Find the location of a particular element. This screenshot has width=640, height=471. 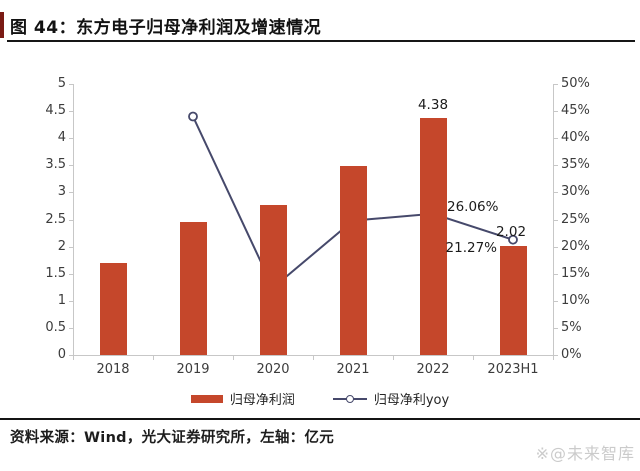

yoy-line-marker is located at coordinates (193, 116).